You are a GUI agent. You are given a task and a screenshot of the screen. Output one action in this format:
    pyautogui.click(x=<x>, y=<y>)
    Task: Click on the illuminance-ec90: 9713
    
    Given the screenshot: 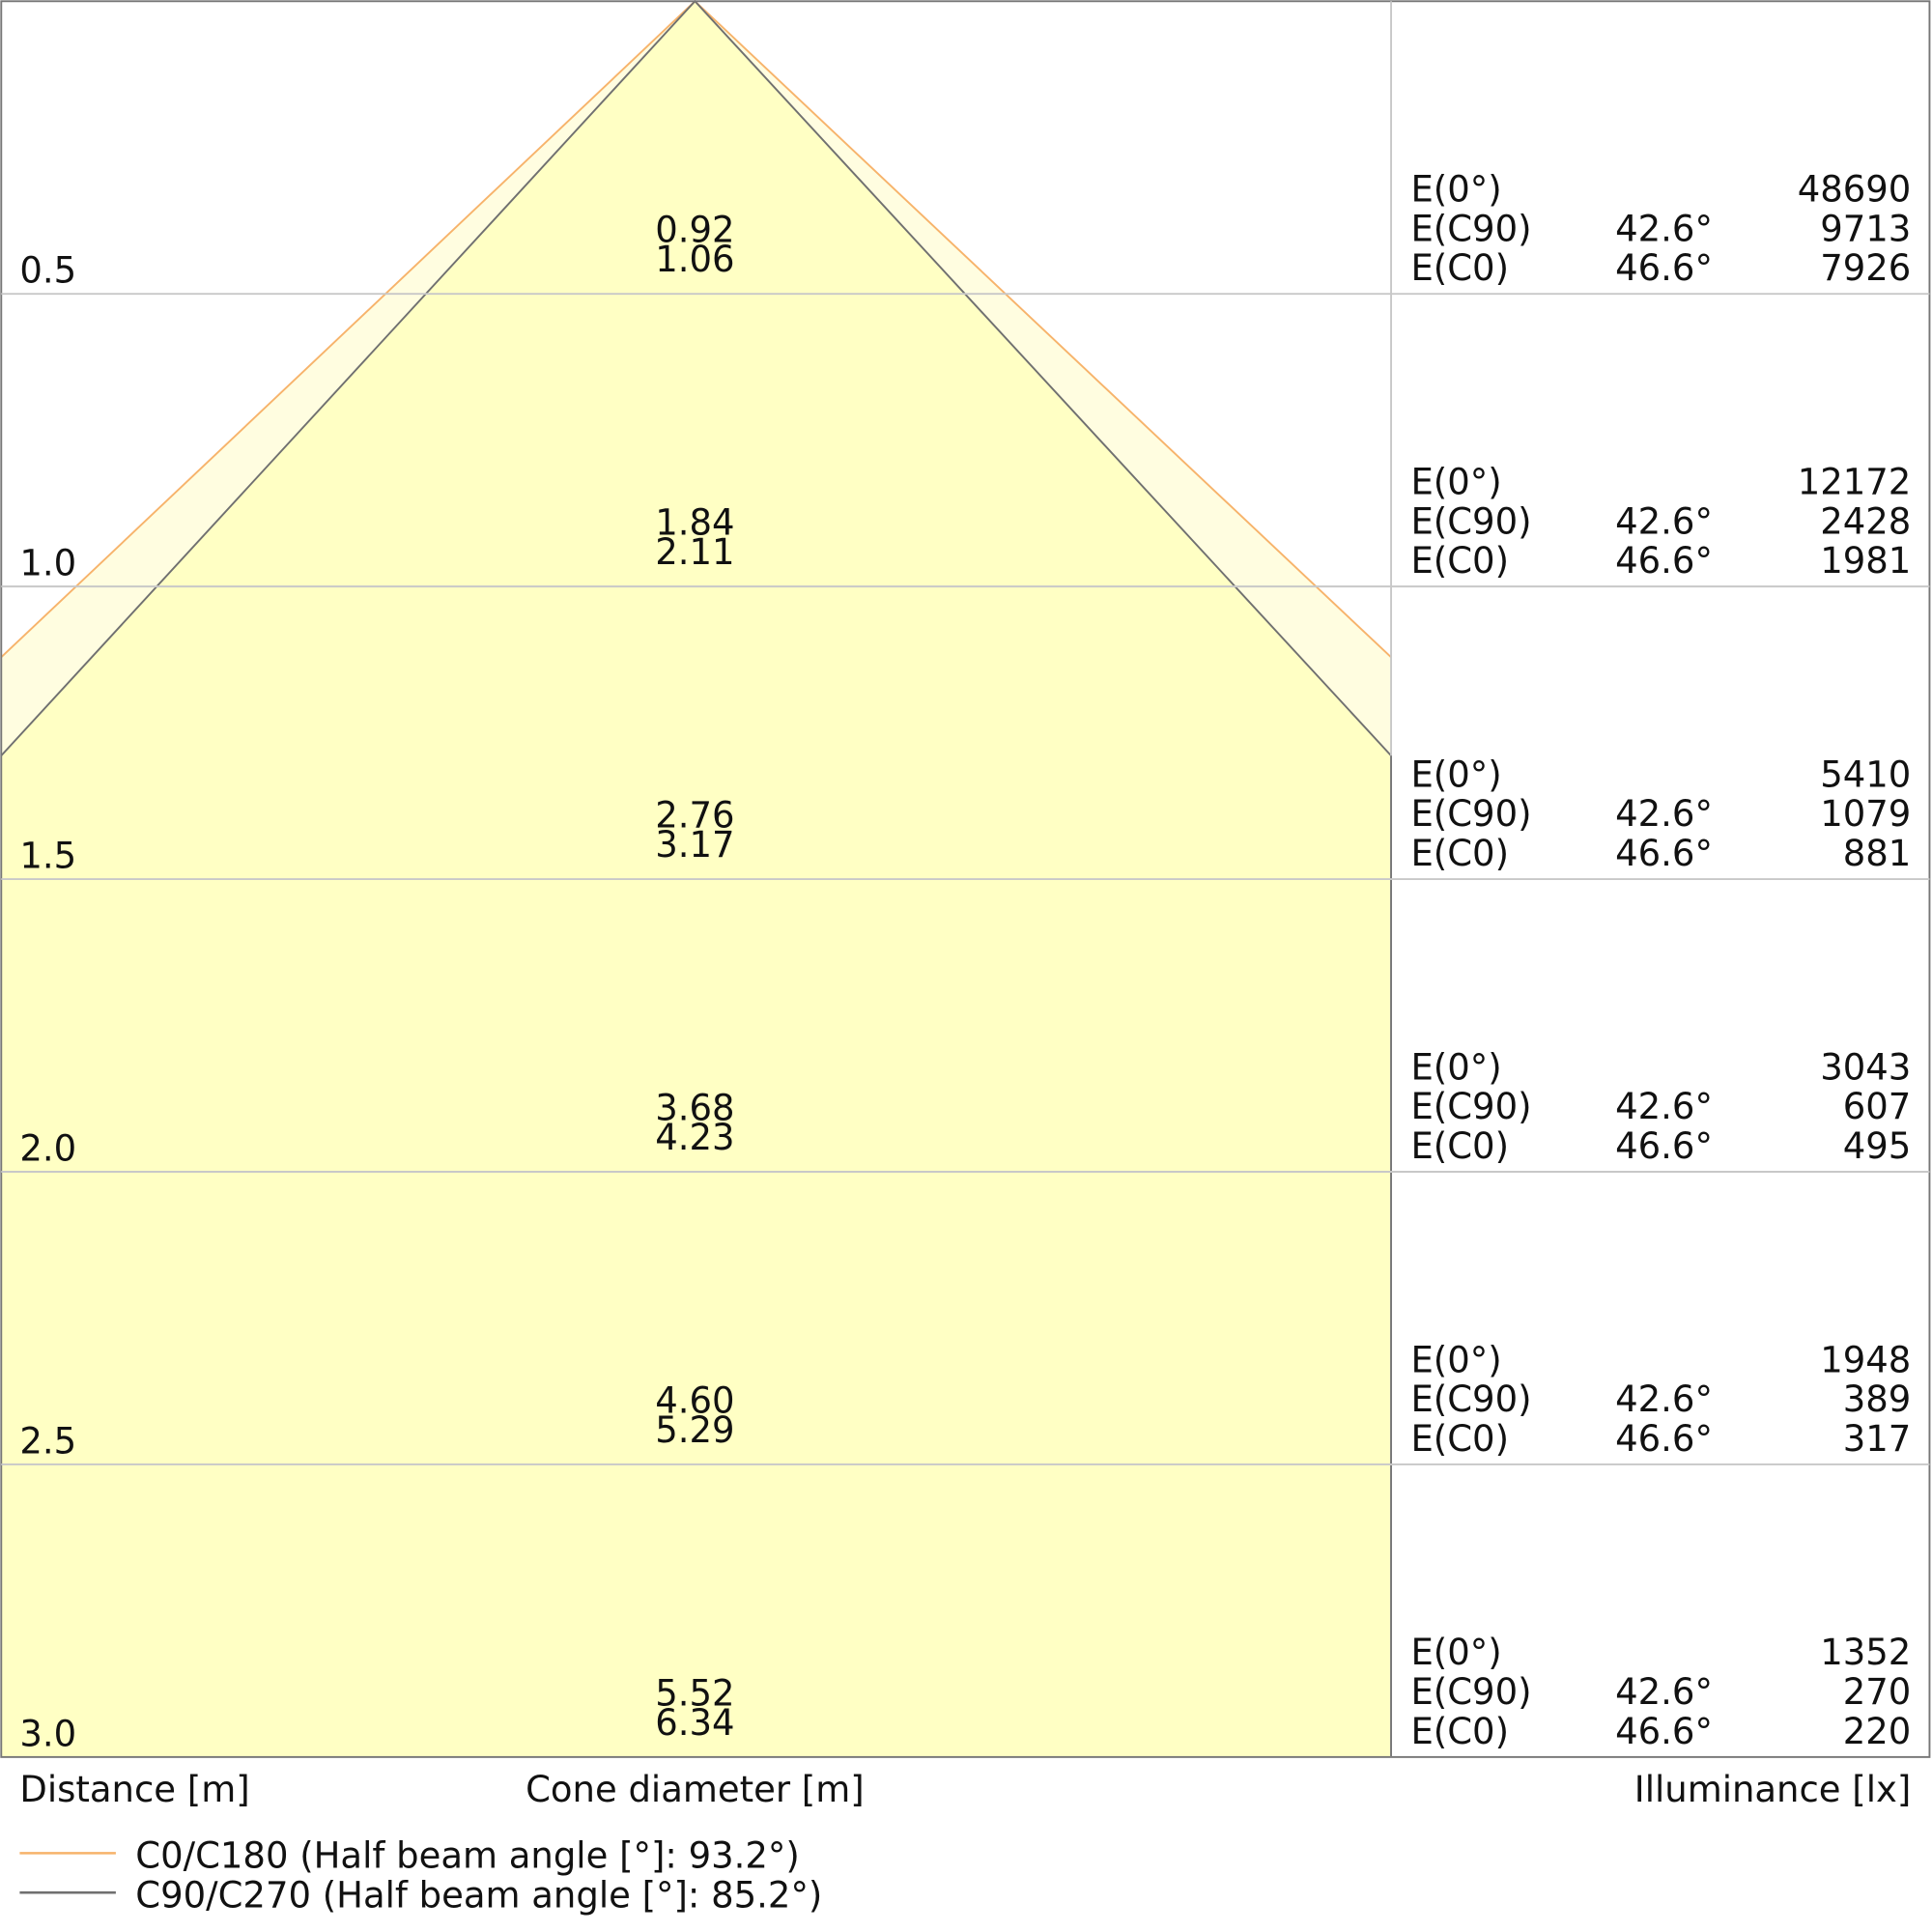 What is the action you would take?
    pyautogui.click(x=1865, y=228)
    